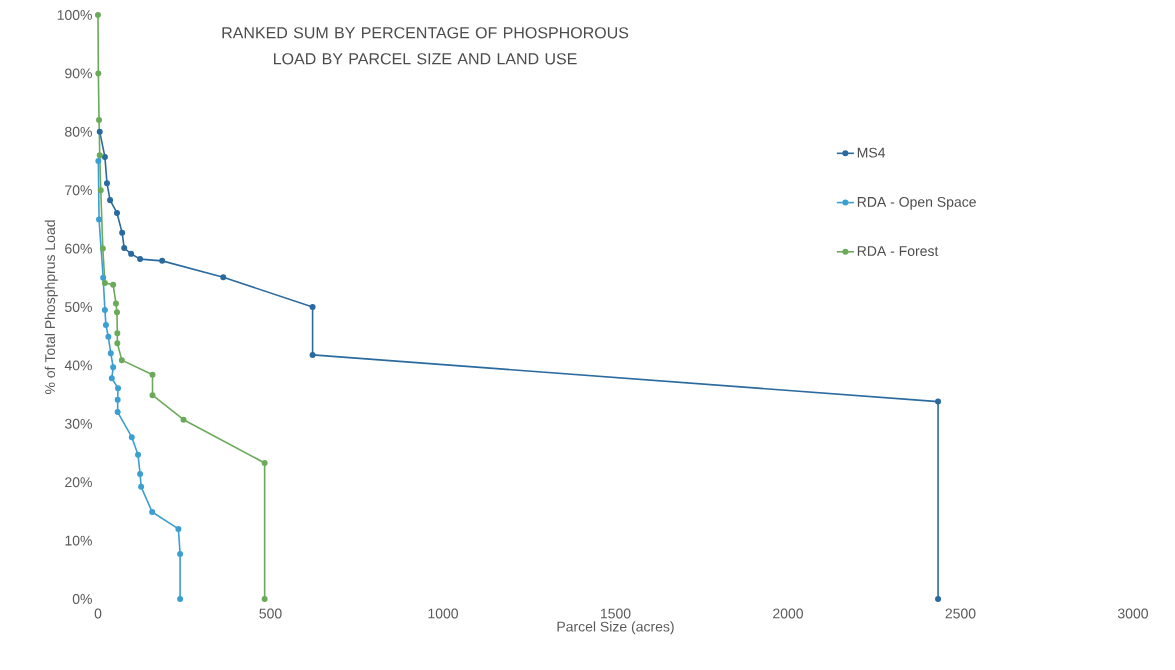  I want to click on legend-label: RDA - Forest, so click(898, 251).